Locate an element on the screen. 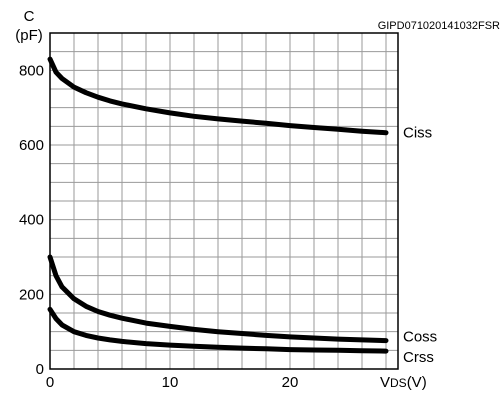 The image size is (501, 394). figure-code: GIPD071020141032FSR is located at coordinates (439, 26).